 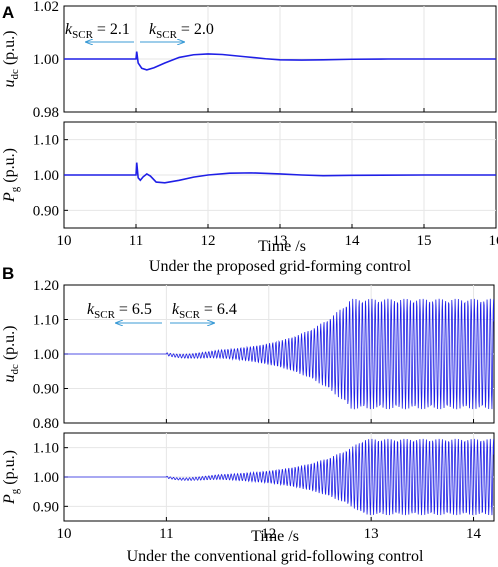 I want to click on y-tick-label: 0.98, so click(x=46, y=113).